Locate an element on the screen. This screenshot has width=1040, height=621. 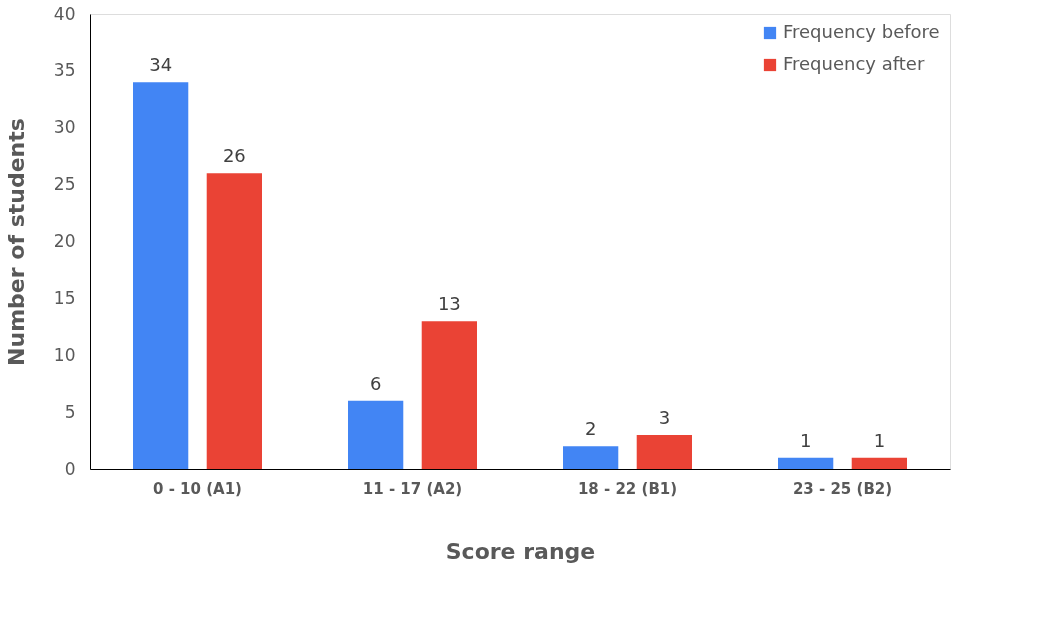
y-tick-label: 25 is located at coordinates (64, 184).